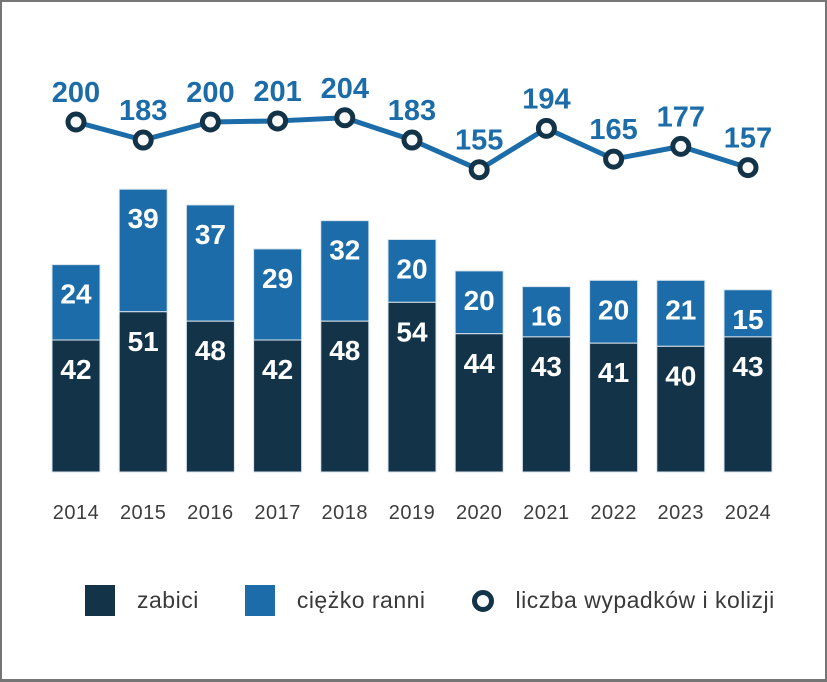 The height and width of the screenshot is (682, 827). What do you see at coordinates (748, 513) in the screenshot?
I see `x-axis-year-label: 2024` at bounding box center [748, 513].